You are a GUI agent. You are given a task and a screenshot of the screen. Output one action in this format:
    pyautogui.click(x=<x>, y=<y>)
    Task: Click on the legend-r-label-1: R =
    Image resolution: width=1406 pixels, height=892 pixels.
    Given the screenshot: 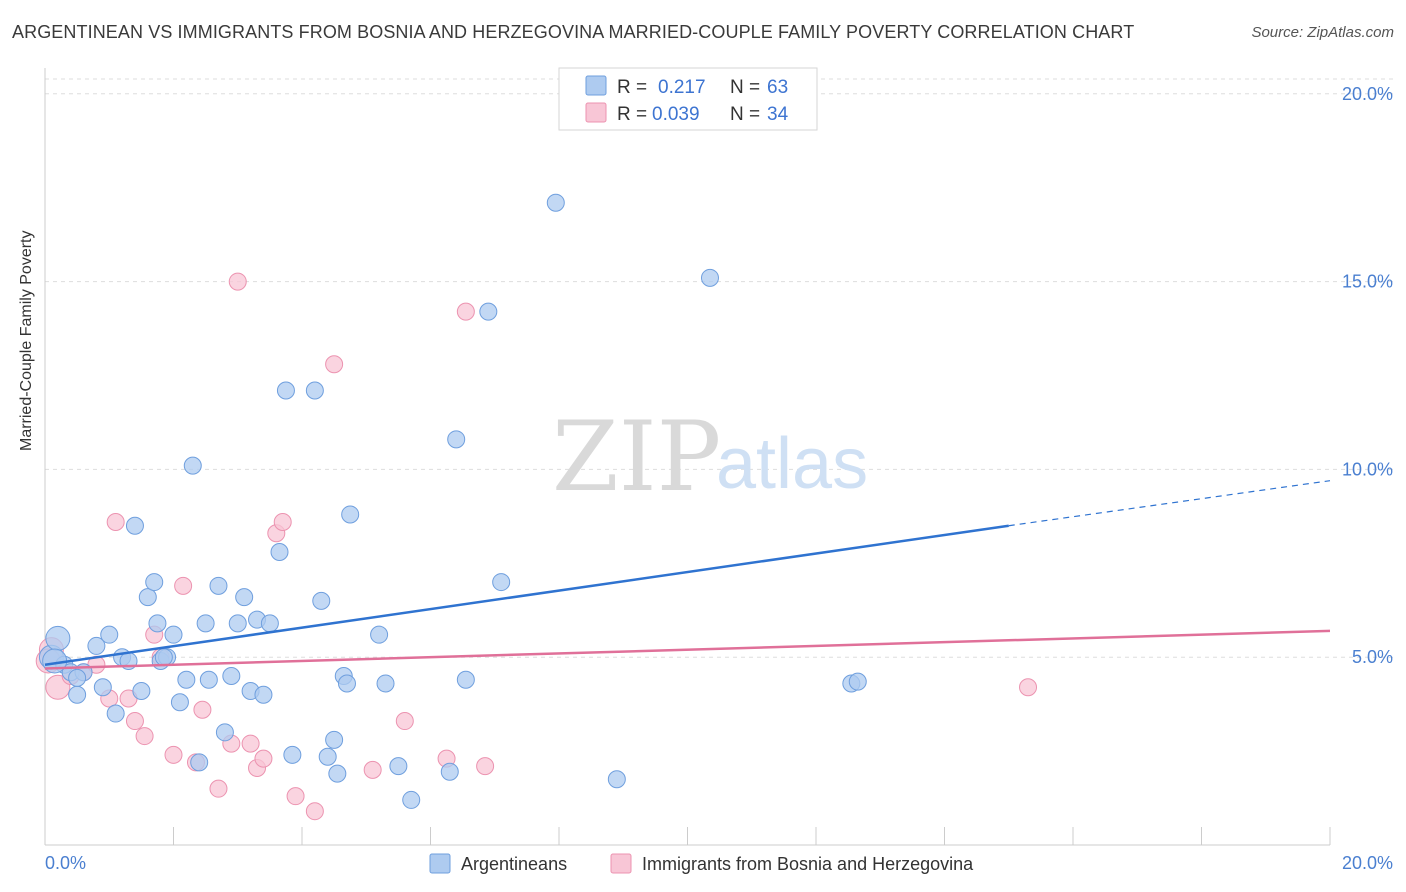 What is the action you would take?
    pyautogui.click(x=632, y=87)
    